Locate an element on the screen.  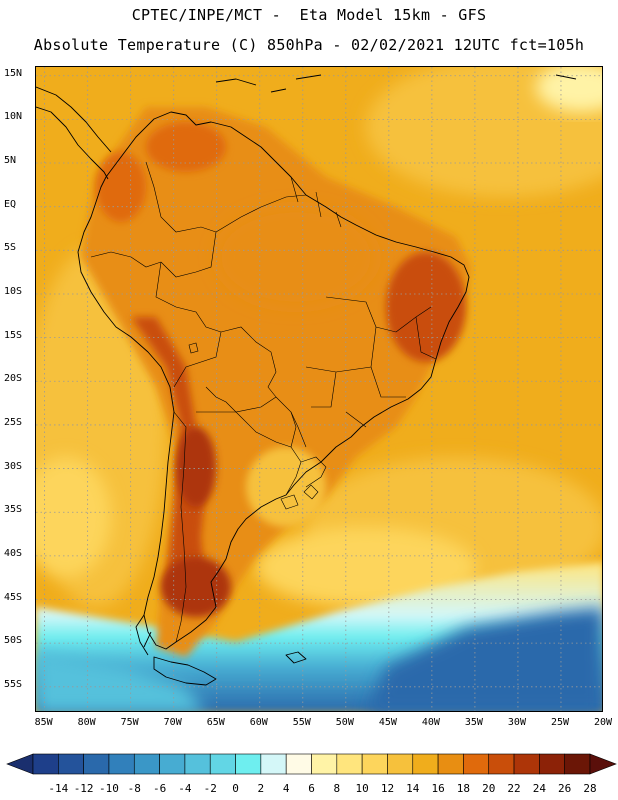
lon-tick-label: 80W is located at coordinates (86, 722).